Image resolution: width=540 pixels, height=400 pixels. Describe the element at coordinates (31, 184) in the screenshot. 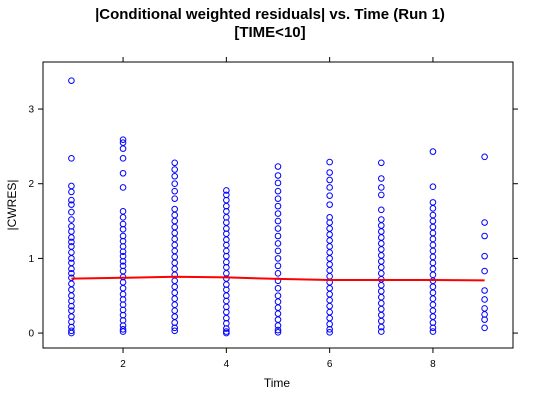

I see `y-tick-label: 2` at that location.